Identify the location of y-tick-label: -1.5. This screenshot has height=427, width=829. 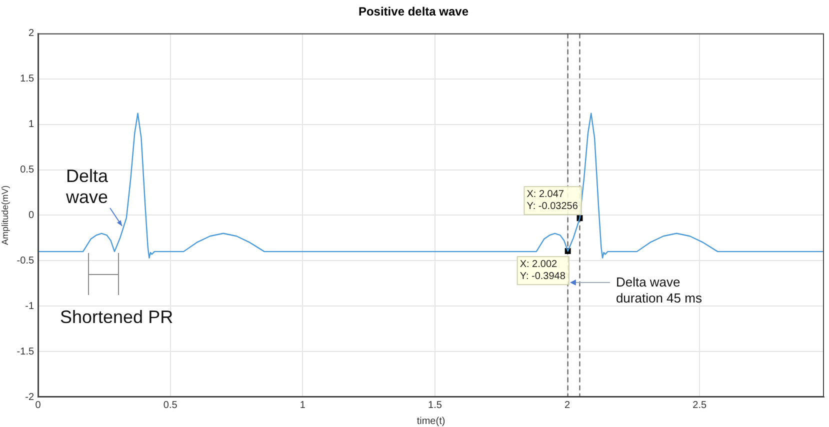
(25, 352).